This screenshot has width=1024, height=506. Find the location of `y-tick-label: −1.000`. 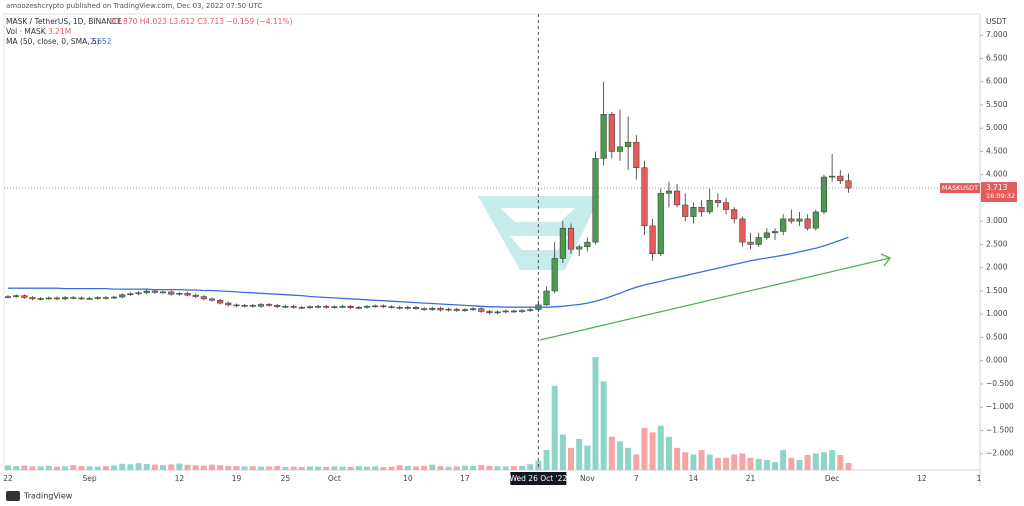

y-tick-label: −1.000 is located at coordinates (1000, 406).